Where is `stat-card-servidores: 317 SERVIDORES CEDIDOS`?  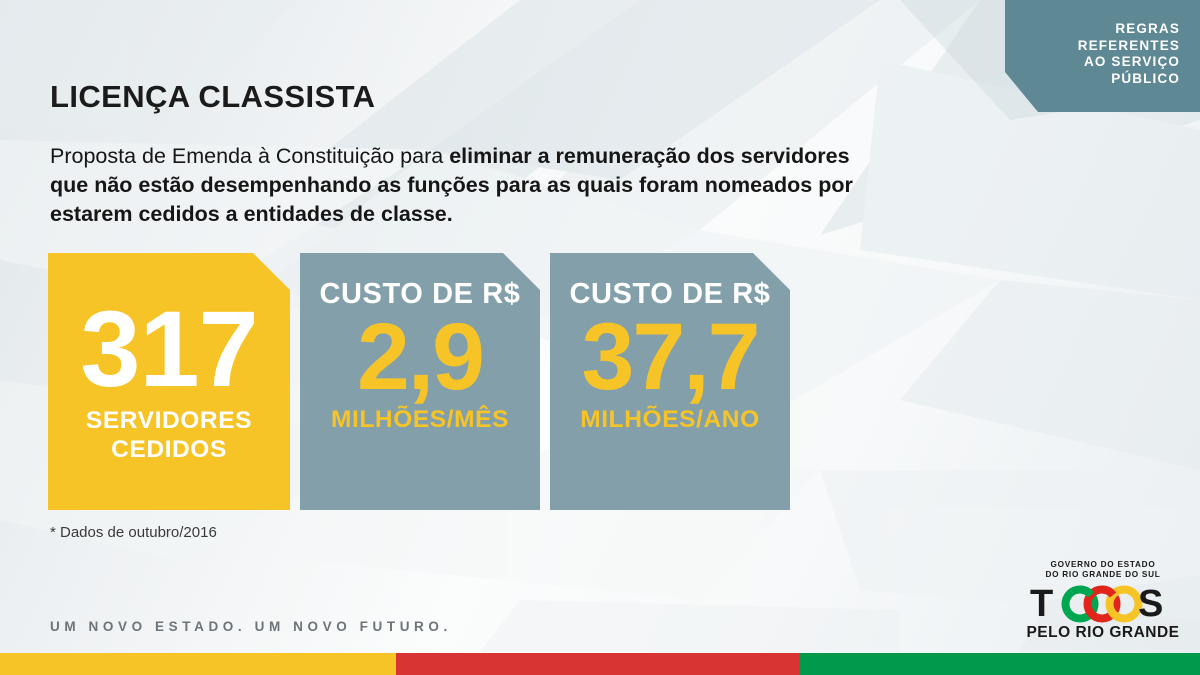
stat-card-servidores: 317 SERVIDORES CEDIDOS is located at coordinates (169, 381).